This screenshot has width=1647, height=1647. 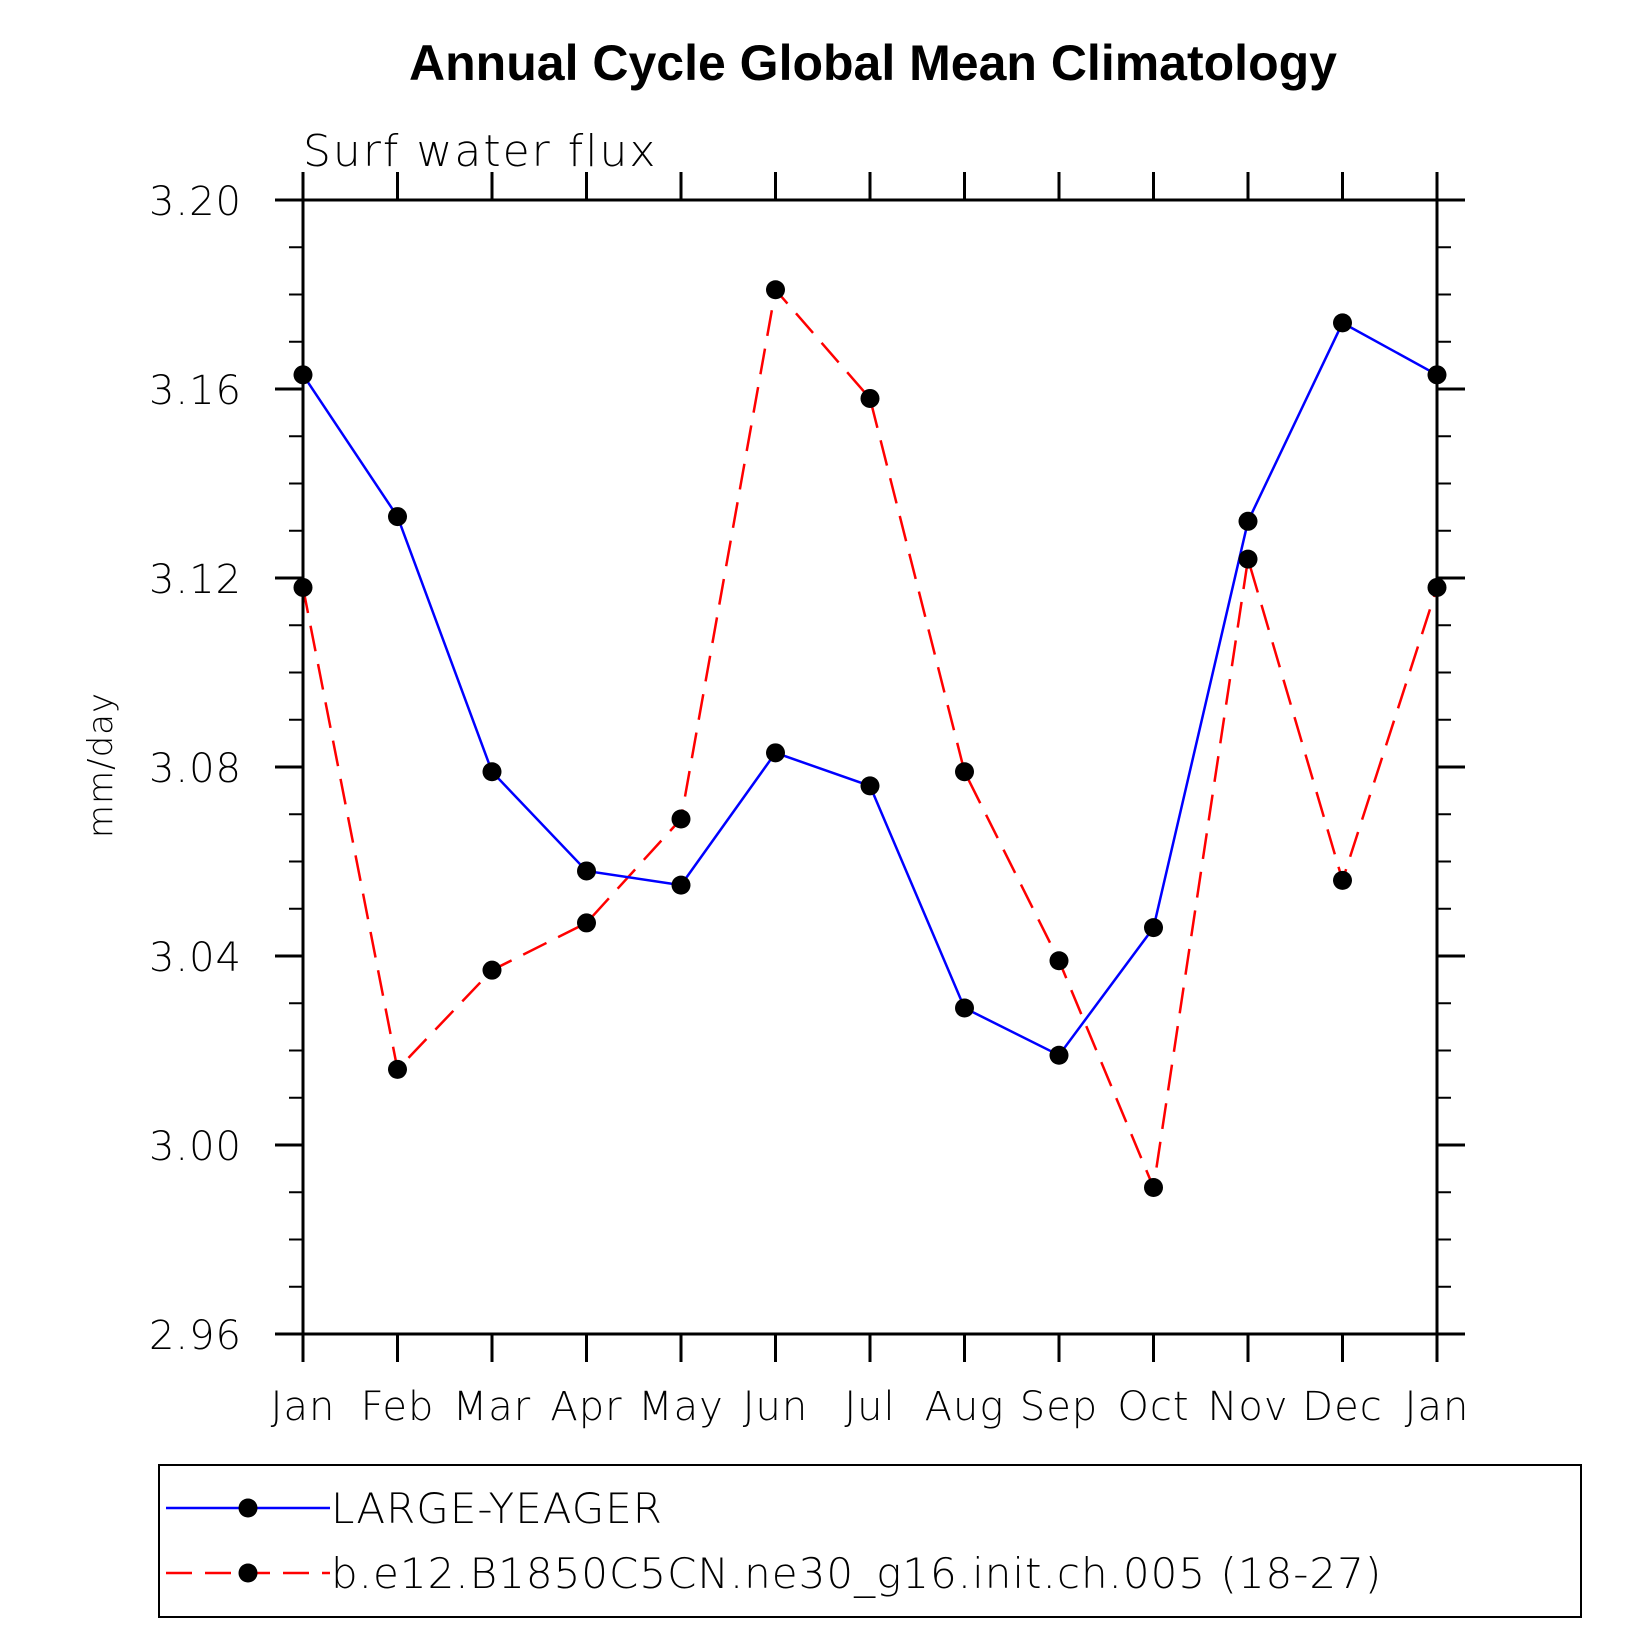 What do you see at coordinates (1247, 1407) in the screenshot?
I see `x-tick-label: Nov` at bounding box center [1247, 1407].